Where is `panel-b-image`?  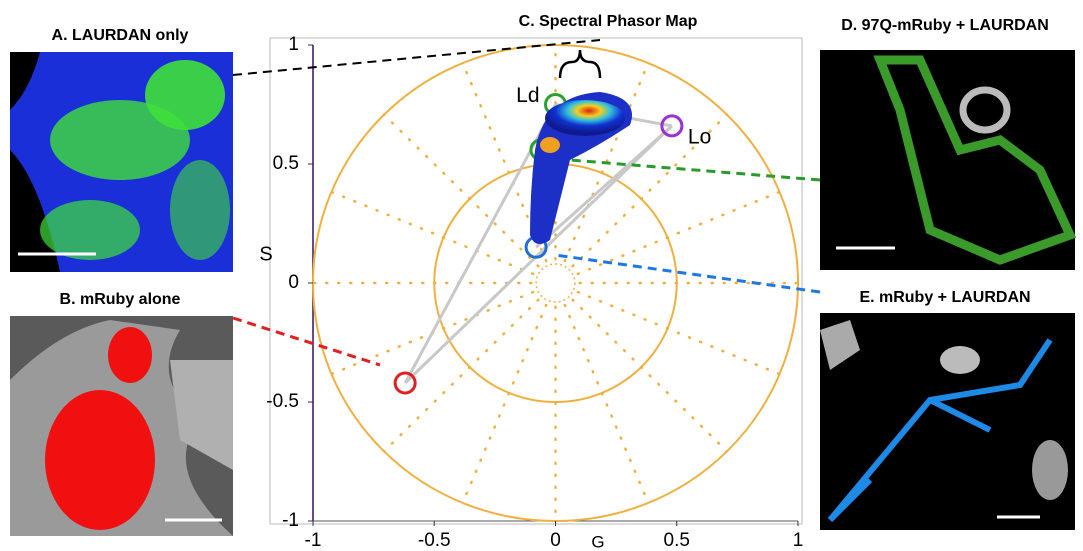
panel-b-image is located at coordinates (121, 426).